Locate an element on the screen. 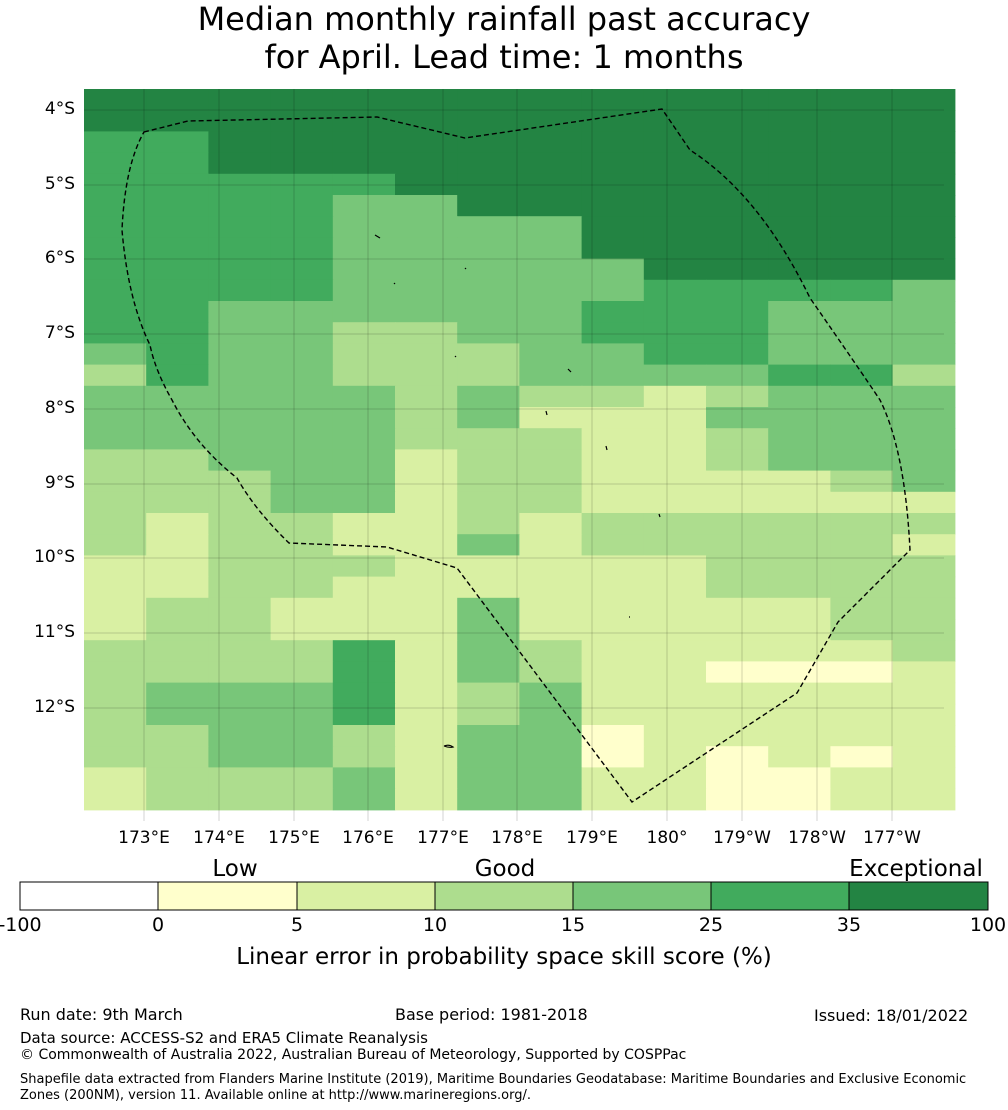 Image resolution: width=1008 pixels, height=1110 pixels. colorbar is located at coordinates (504, 896).